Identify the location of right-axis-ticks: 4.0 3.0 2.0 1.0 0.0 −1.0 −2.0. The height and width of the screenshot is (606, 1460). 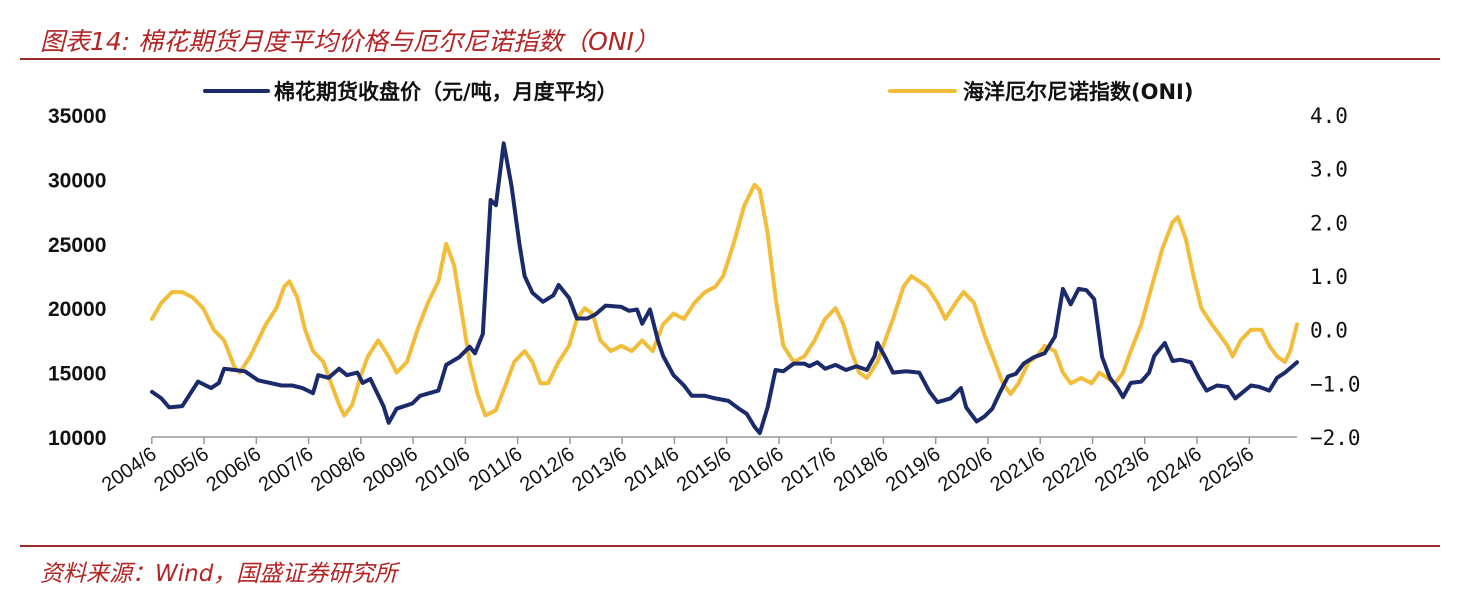
(1335, 277).